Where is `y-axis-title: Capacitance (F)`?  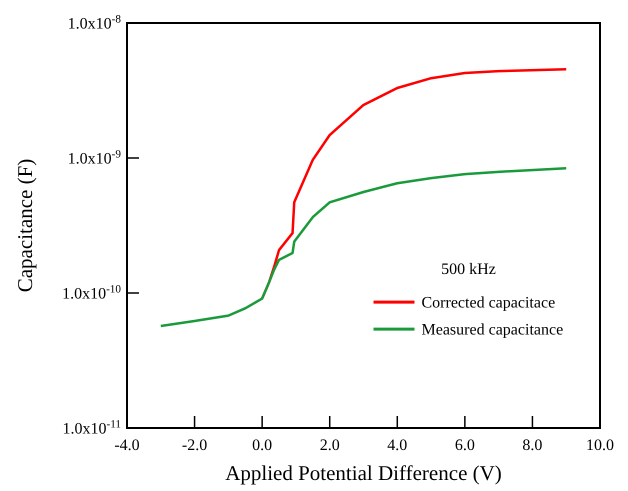 y-axis-title: Capacitance (F) is located at coordinates (25, 225).